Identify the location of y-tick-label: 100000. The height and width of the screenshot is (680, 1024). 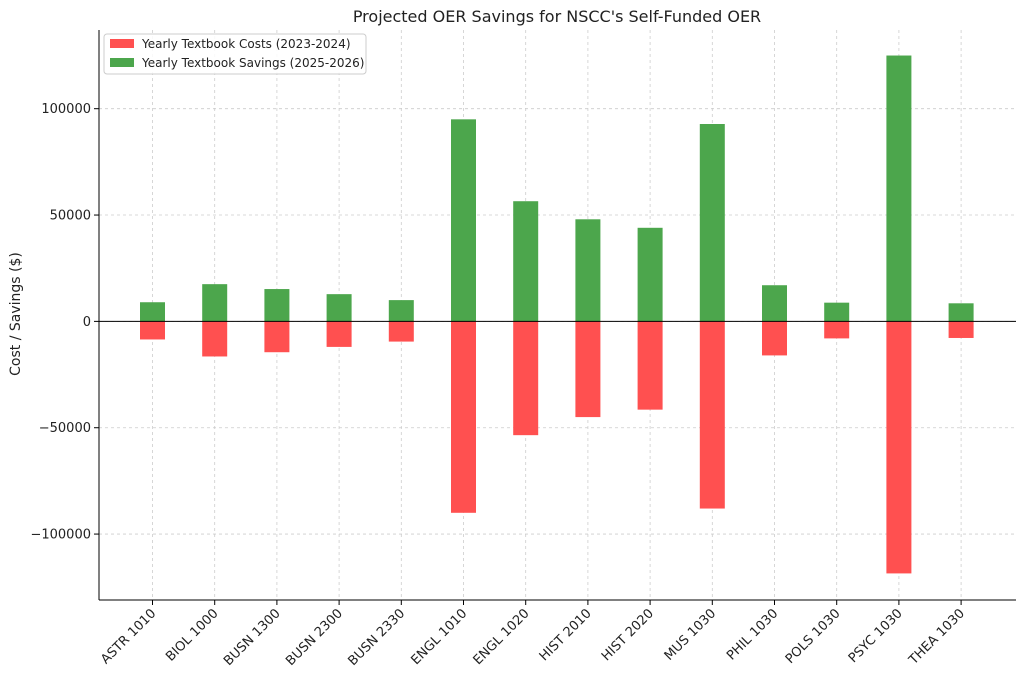
(66, 109).